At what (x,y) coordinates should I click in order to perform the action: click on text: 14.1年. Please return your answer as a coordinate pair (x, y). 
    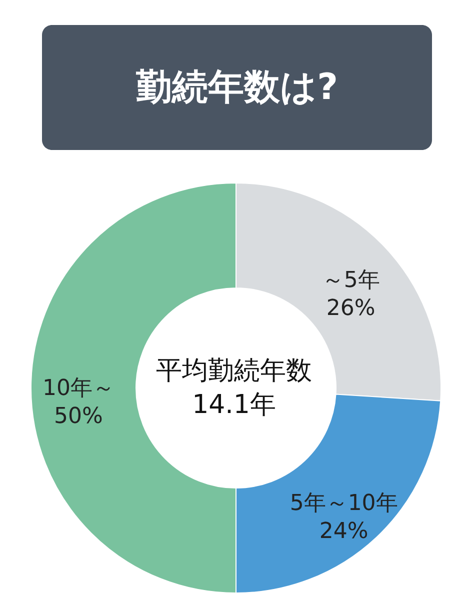
    Looking at the image, I should click on (234, 405).